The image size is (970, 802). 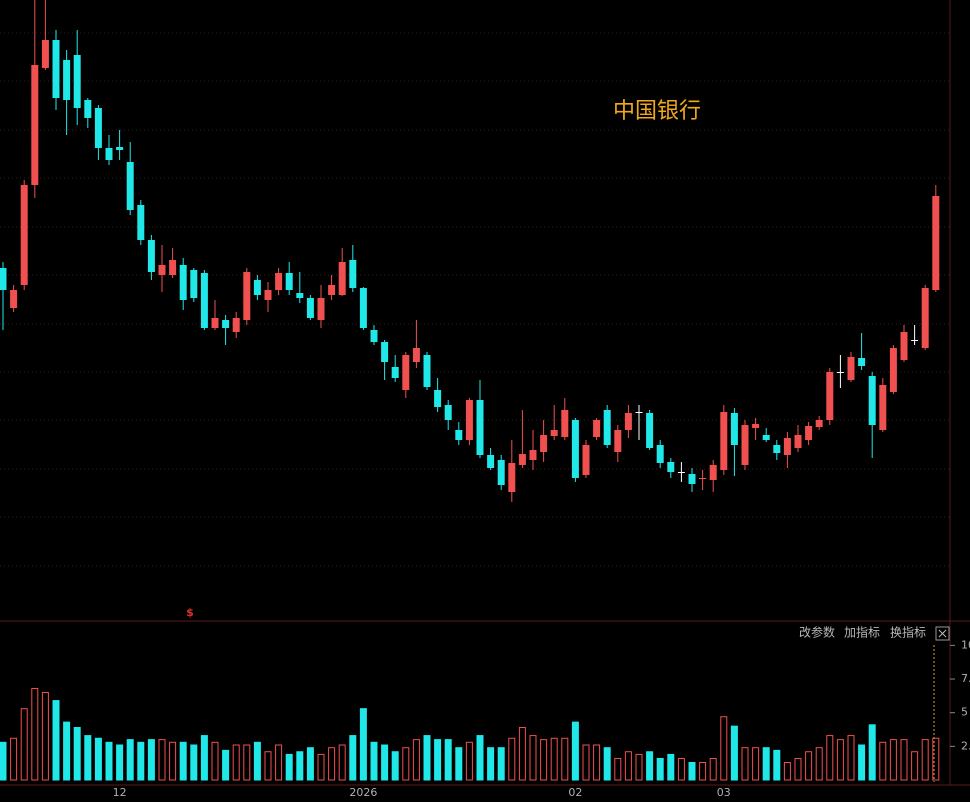 I want to click on button: 改参数, so click(x=817, y=632).